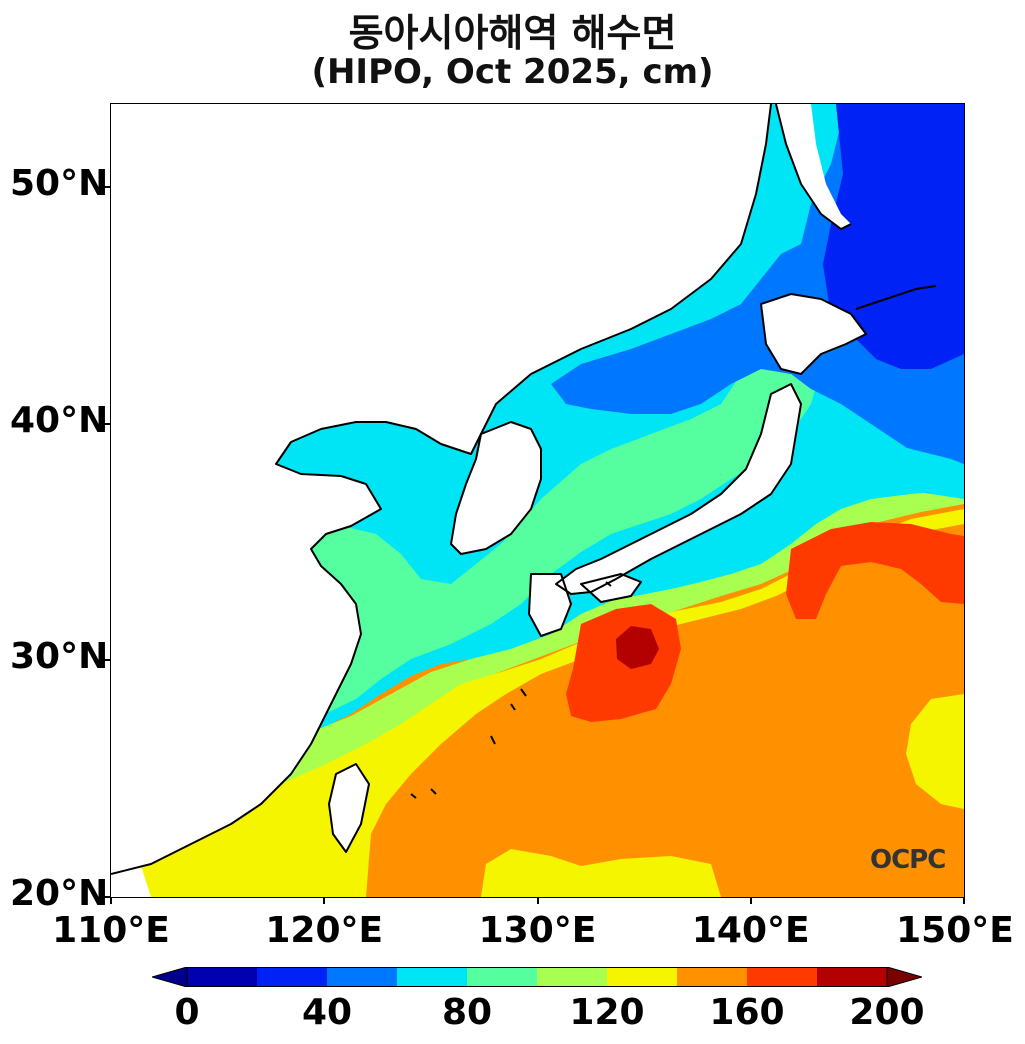  I want to click on colorbar-tick-label: 40, so click(327, 1012).